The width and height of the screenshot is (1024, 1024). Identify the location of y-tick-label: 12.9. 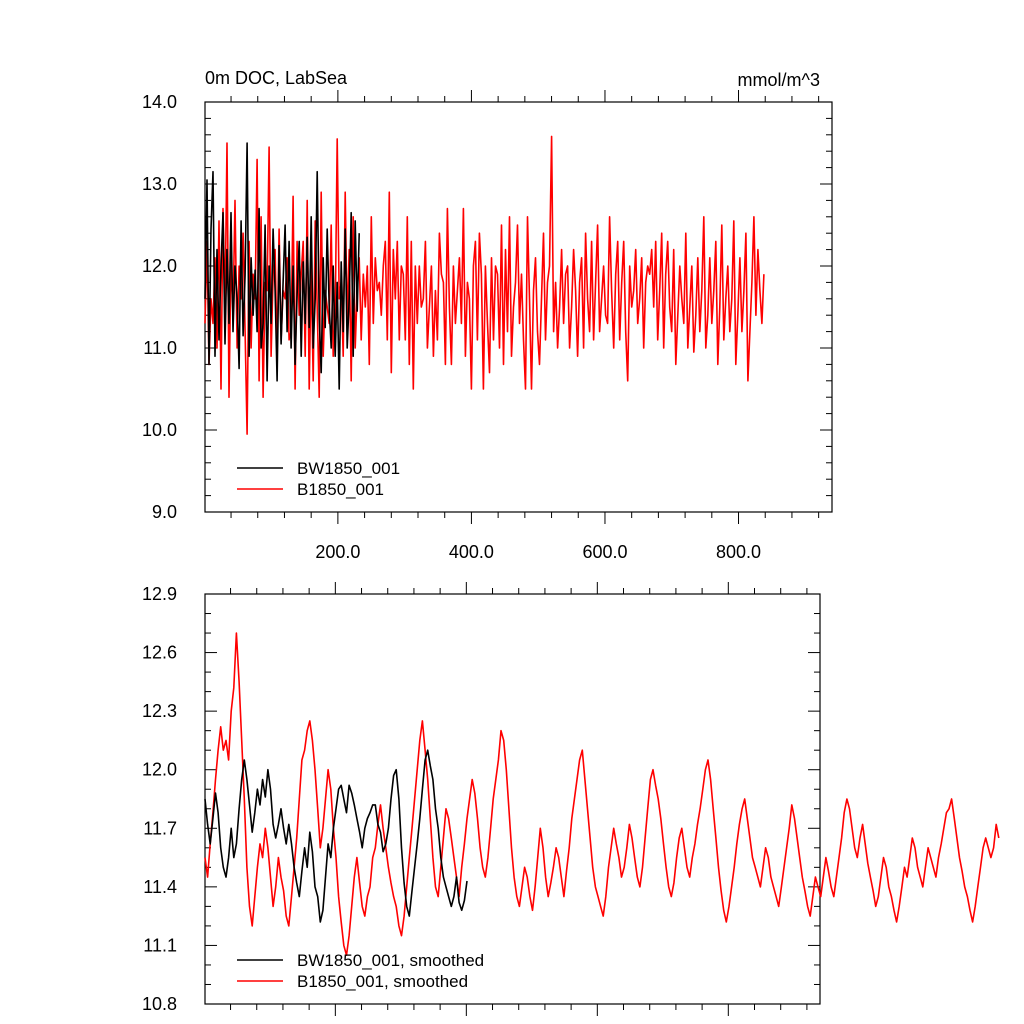
(159, 594).